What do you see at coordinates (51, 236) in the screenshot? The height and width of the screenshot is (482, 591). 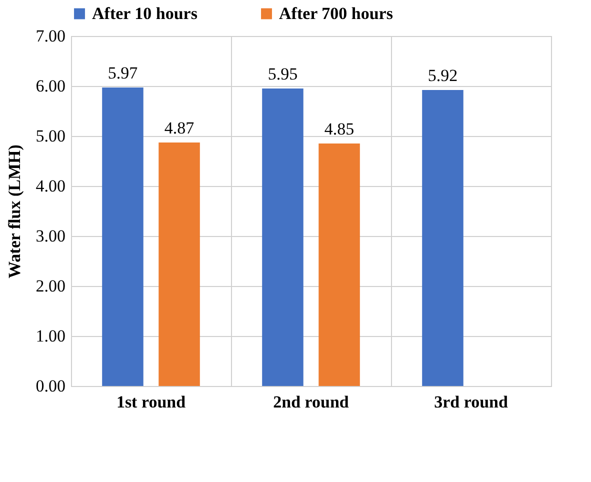 I see `y-tick-label: 3.00` at bounding box center [51, 236].